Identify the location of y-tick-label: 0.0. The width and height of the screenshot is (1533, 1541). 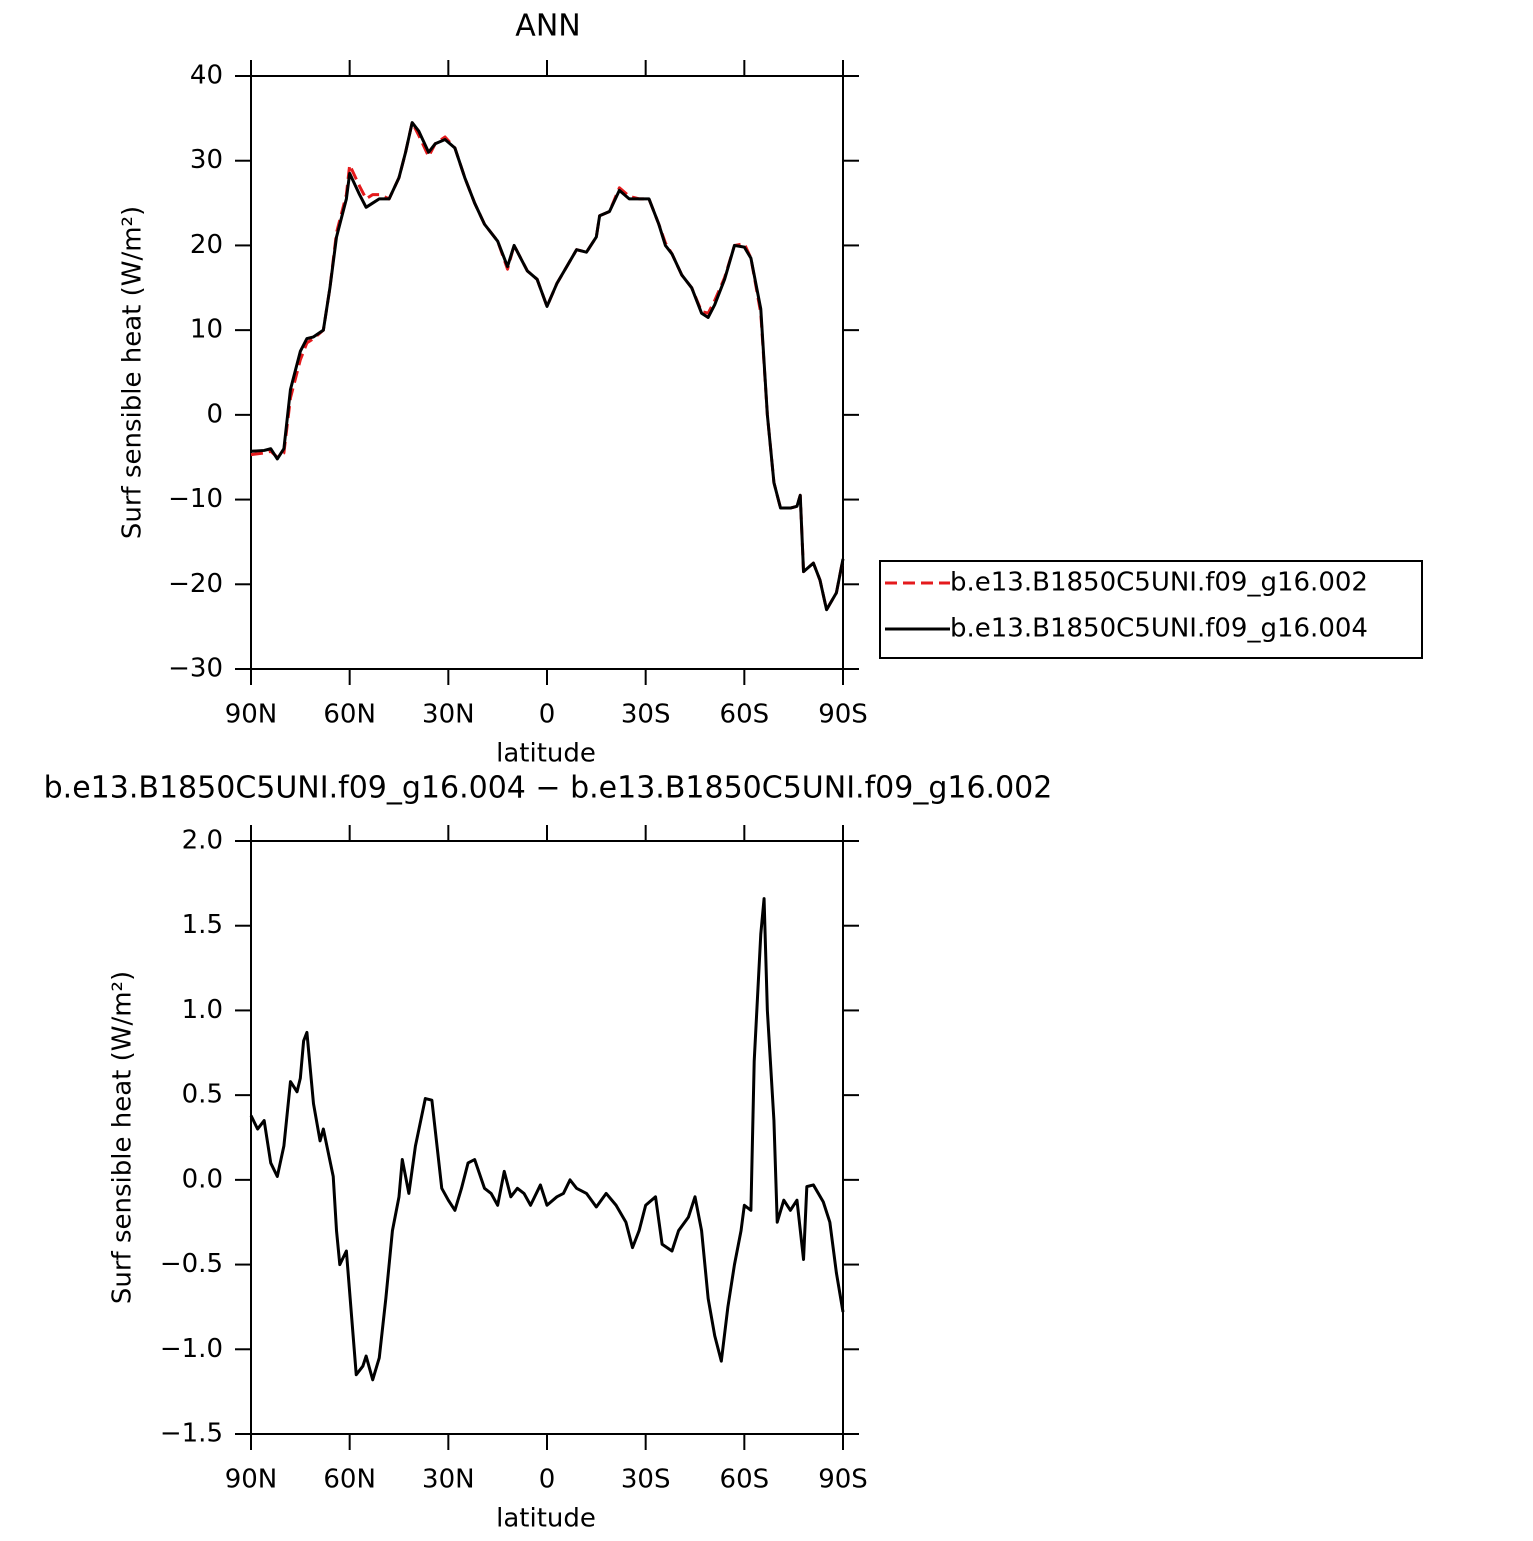
(202, 1179).